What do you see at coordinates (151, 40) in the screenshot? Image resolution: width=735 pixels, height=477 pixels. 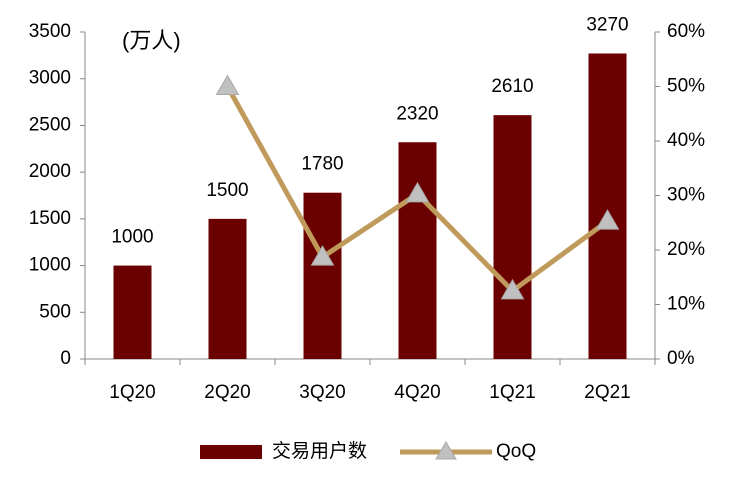 I see `unit-annotation: (万人)` at bounding box center [151, 40].